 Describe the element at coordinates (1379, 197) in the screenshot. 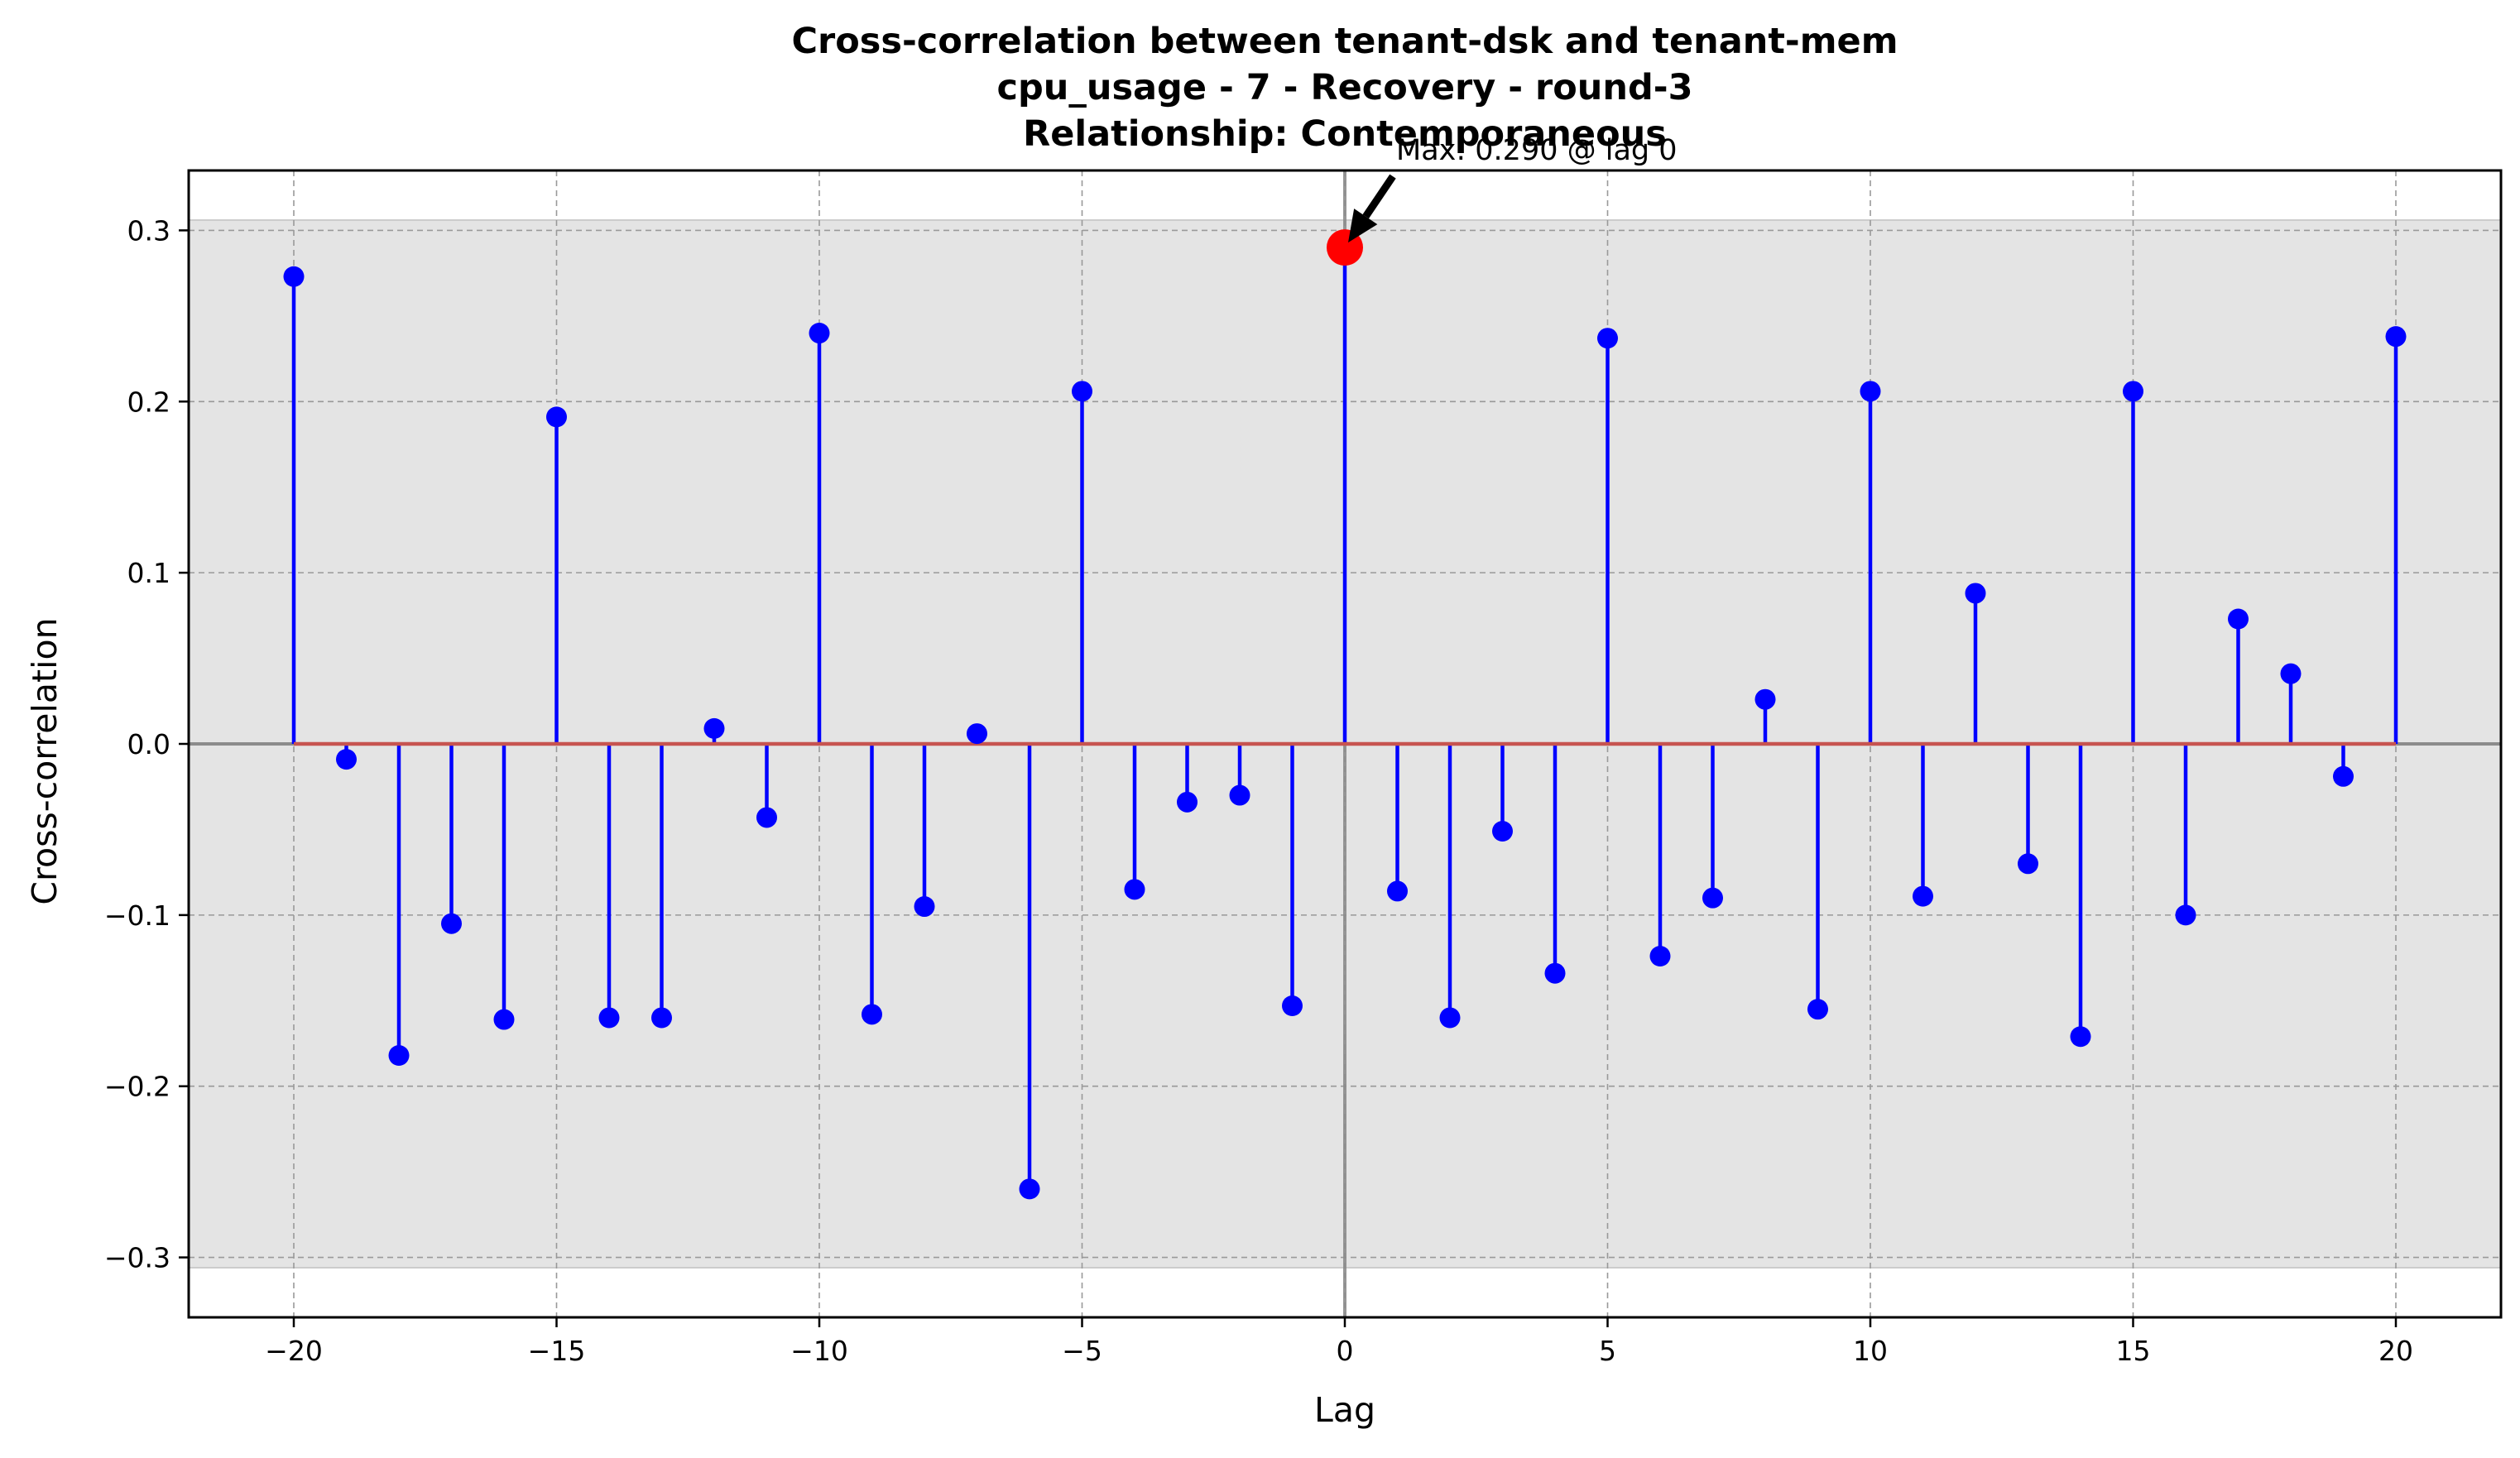

I see `annotation-arrow-shaft` at that location.